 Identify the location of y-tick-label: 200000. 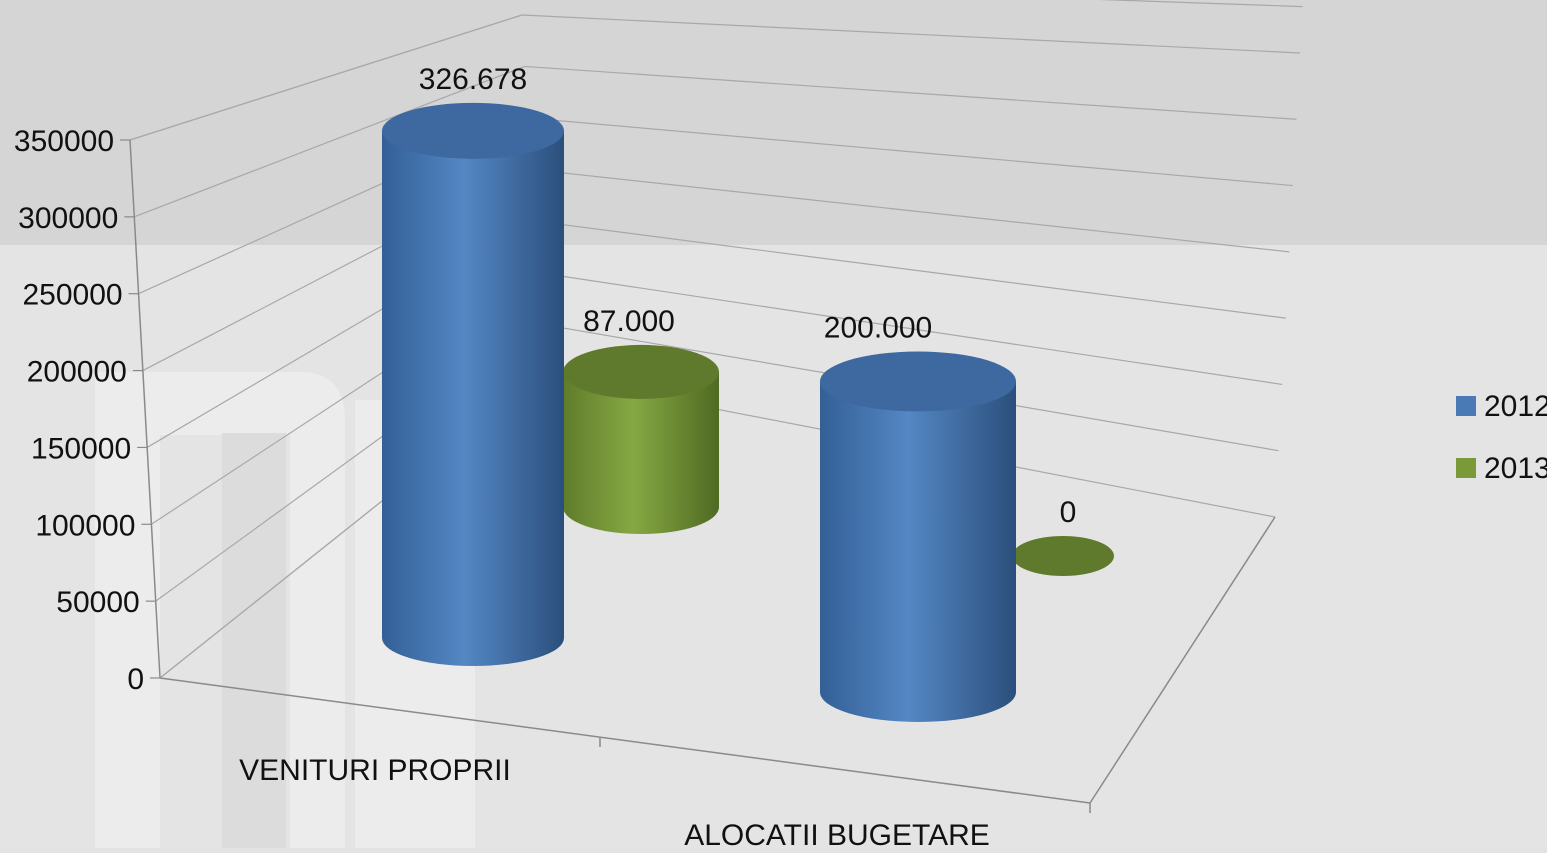
(77, 372).